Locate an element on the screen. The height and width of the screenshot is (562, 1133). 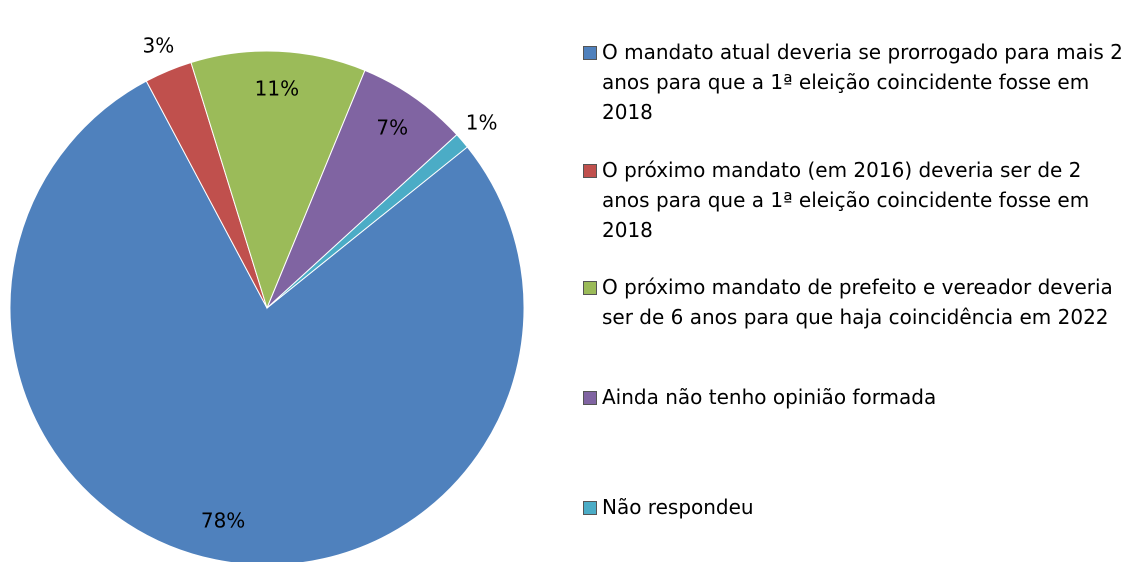
legend-entry: Ainda não tenho opinião formada is located at coordinates (855, 397).